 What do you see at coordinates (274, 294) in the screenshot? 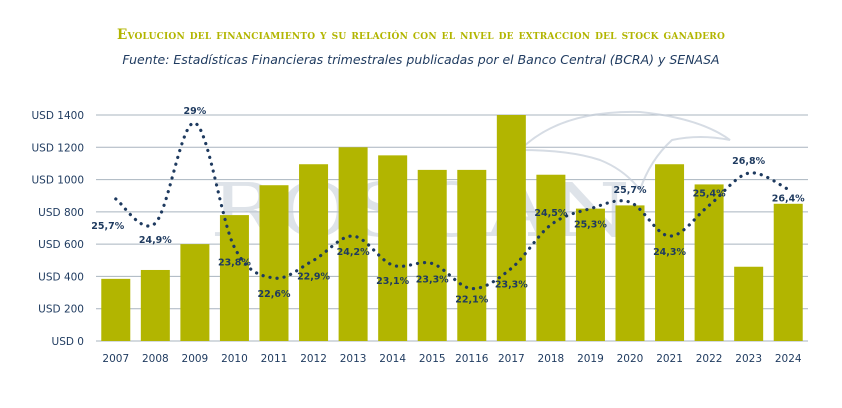
I see `line-data-label: 22,6%` at bounding box center [274, 294].